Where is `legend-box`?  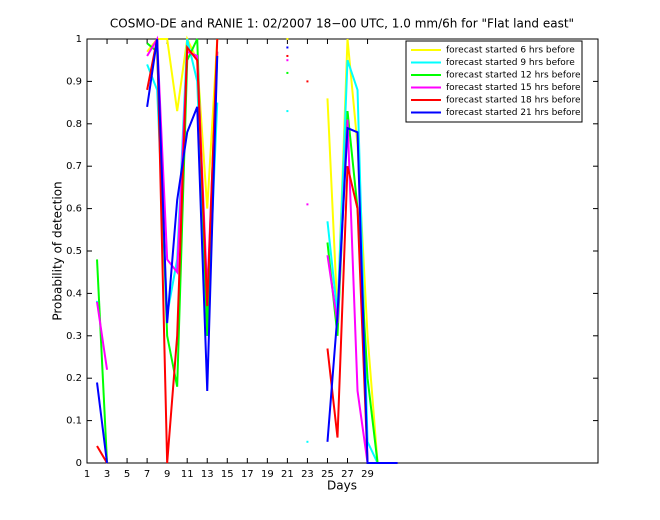
legend-box is located at coordinates (494, 81).